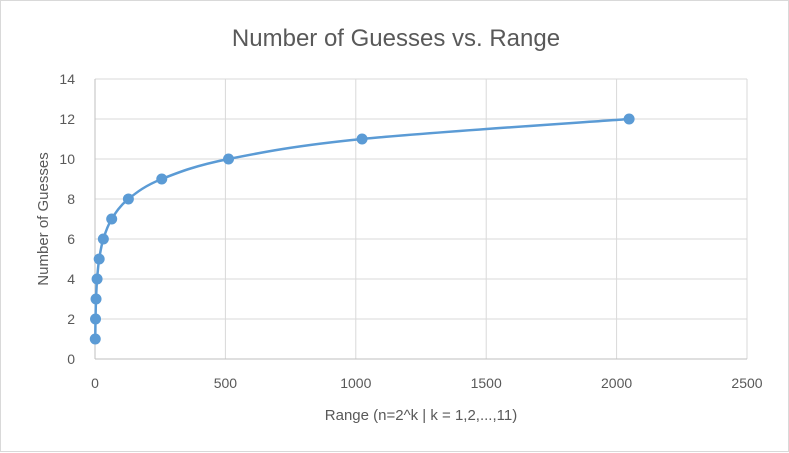 This screenshot has height=453, width=789. What do you see at coordinates (43, 218) in the screenshot?
I see `y-axis-label: Number of Guesses` at bounding box center [43, 218].